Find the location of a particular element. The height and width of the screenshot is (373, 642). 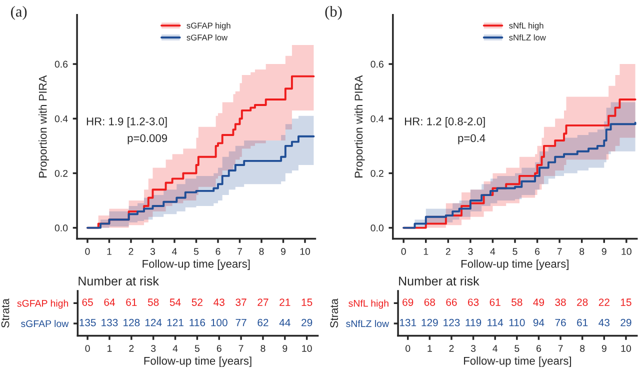

data-label: 77 is located at coordinates (241, 322).